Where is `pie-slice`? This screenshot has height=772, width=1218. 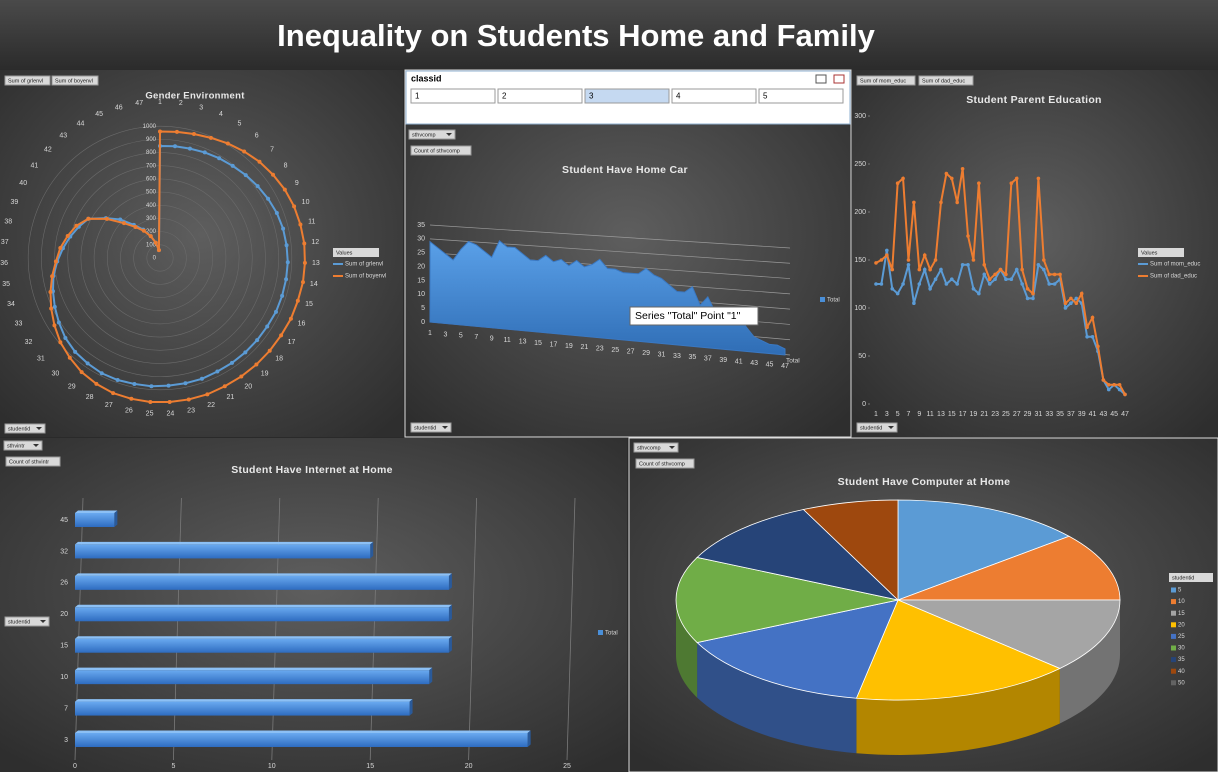 pie-slice is located at coordinates (798, 555).